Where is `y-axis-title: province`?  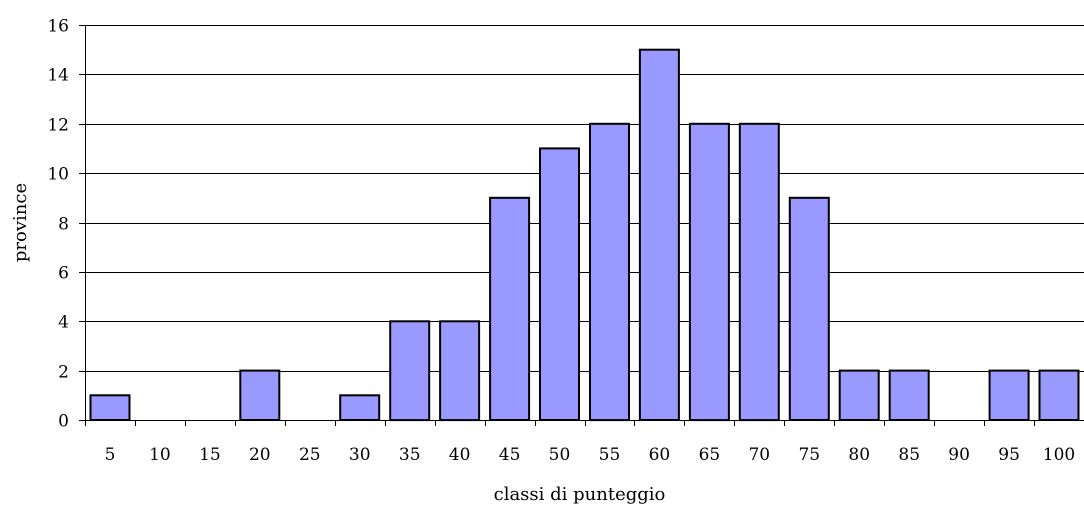 y-axis-title: province is located at coordinates (20, 222).